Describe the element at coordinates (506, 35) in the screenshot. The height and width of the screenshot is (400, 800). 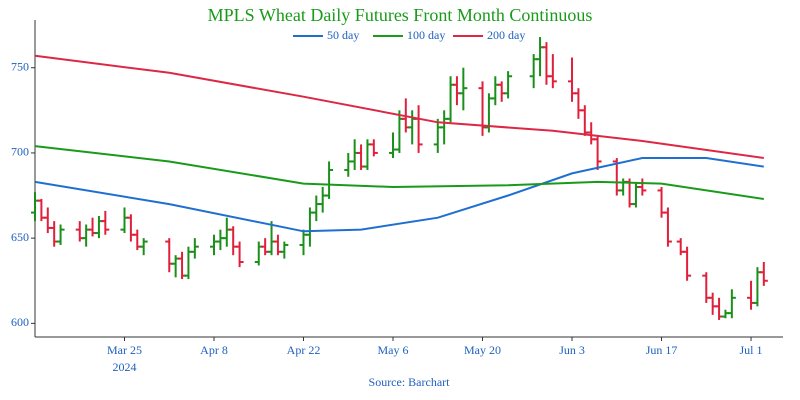
I see `legend-label: 200 day` at that location.